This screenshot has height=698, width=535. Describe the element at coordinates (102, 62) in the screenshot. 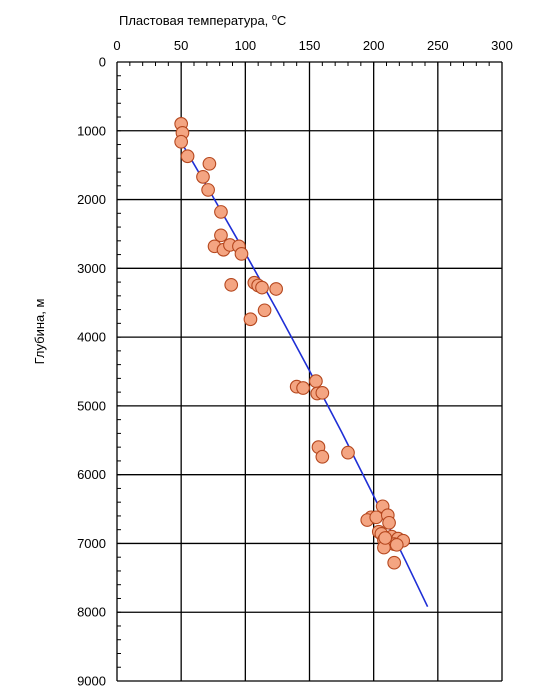

I see `y-tick-label: 0` at that location.